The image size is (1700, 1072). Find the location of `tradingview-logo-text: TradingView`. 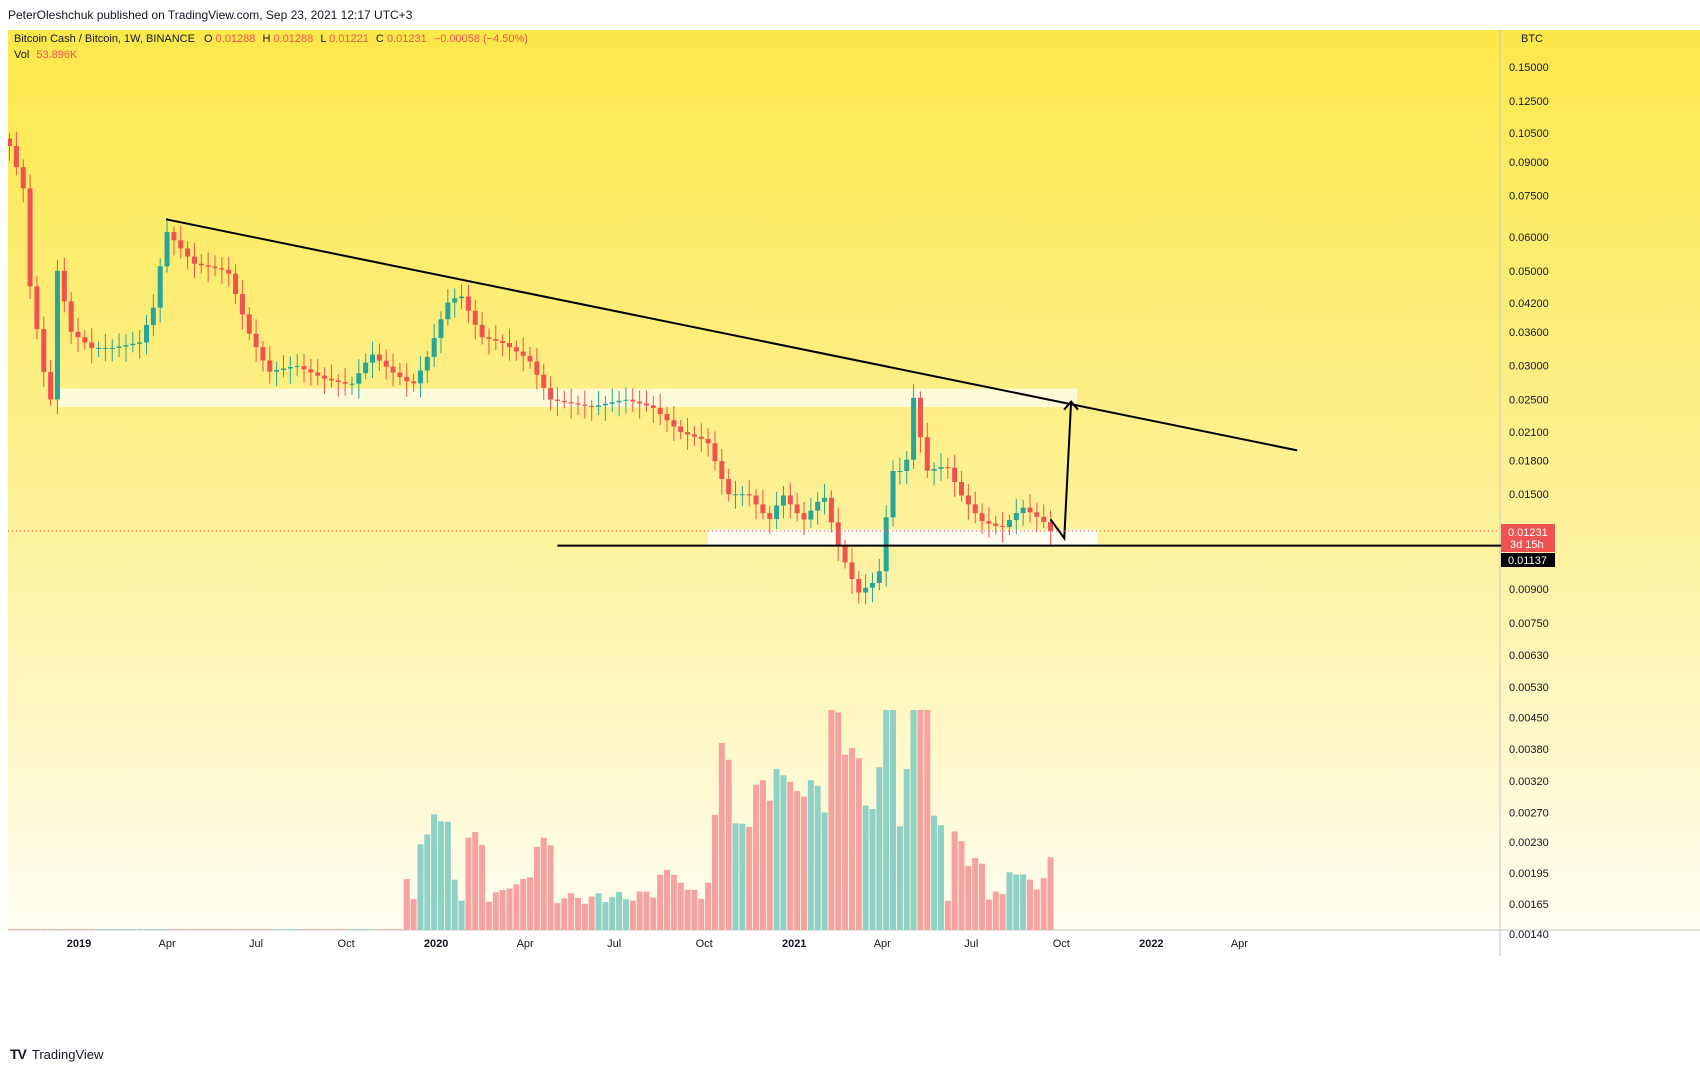

tradingview-logo-text: TradingView is located at coordinates (67, 1054).